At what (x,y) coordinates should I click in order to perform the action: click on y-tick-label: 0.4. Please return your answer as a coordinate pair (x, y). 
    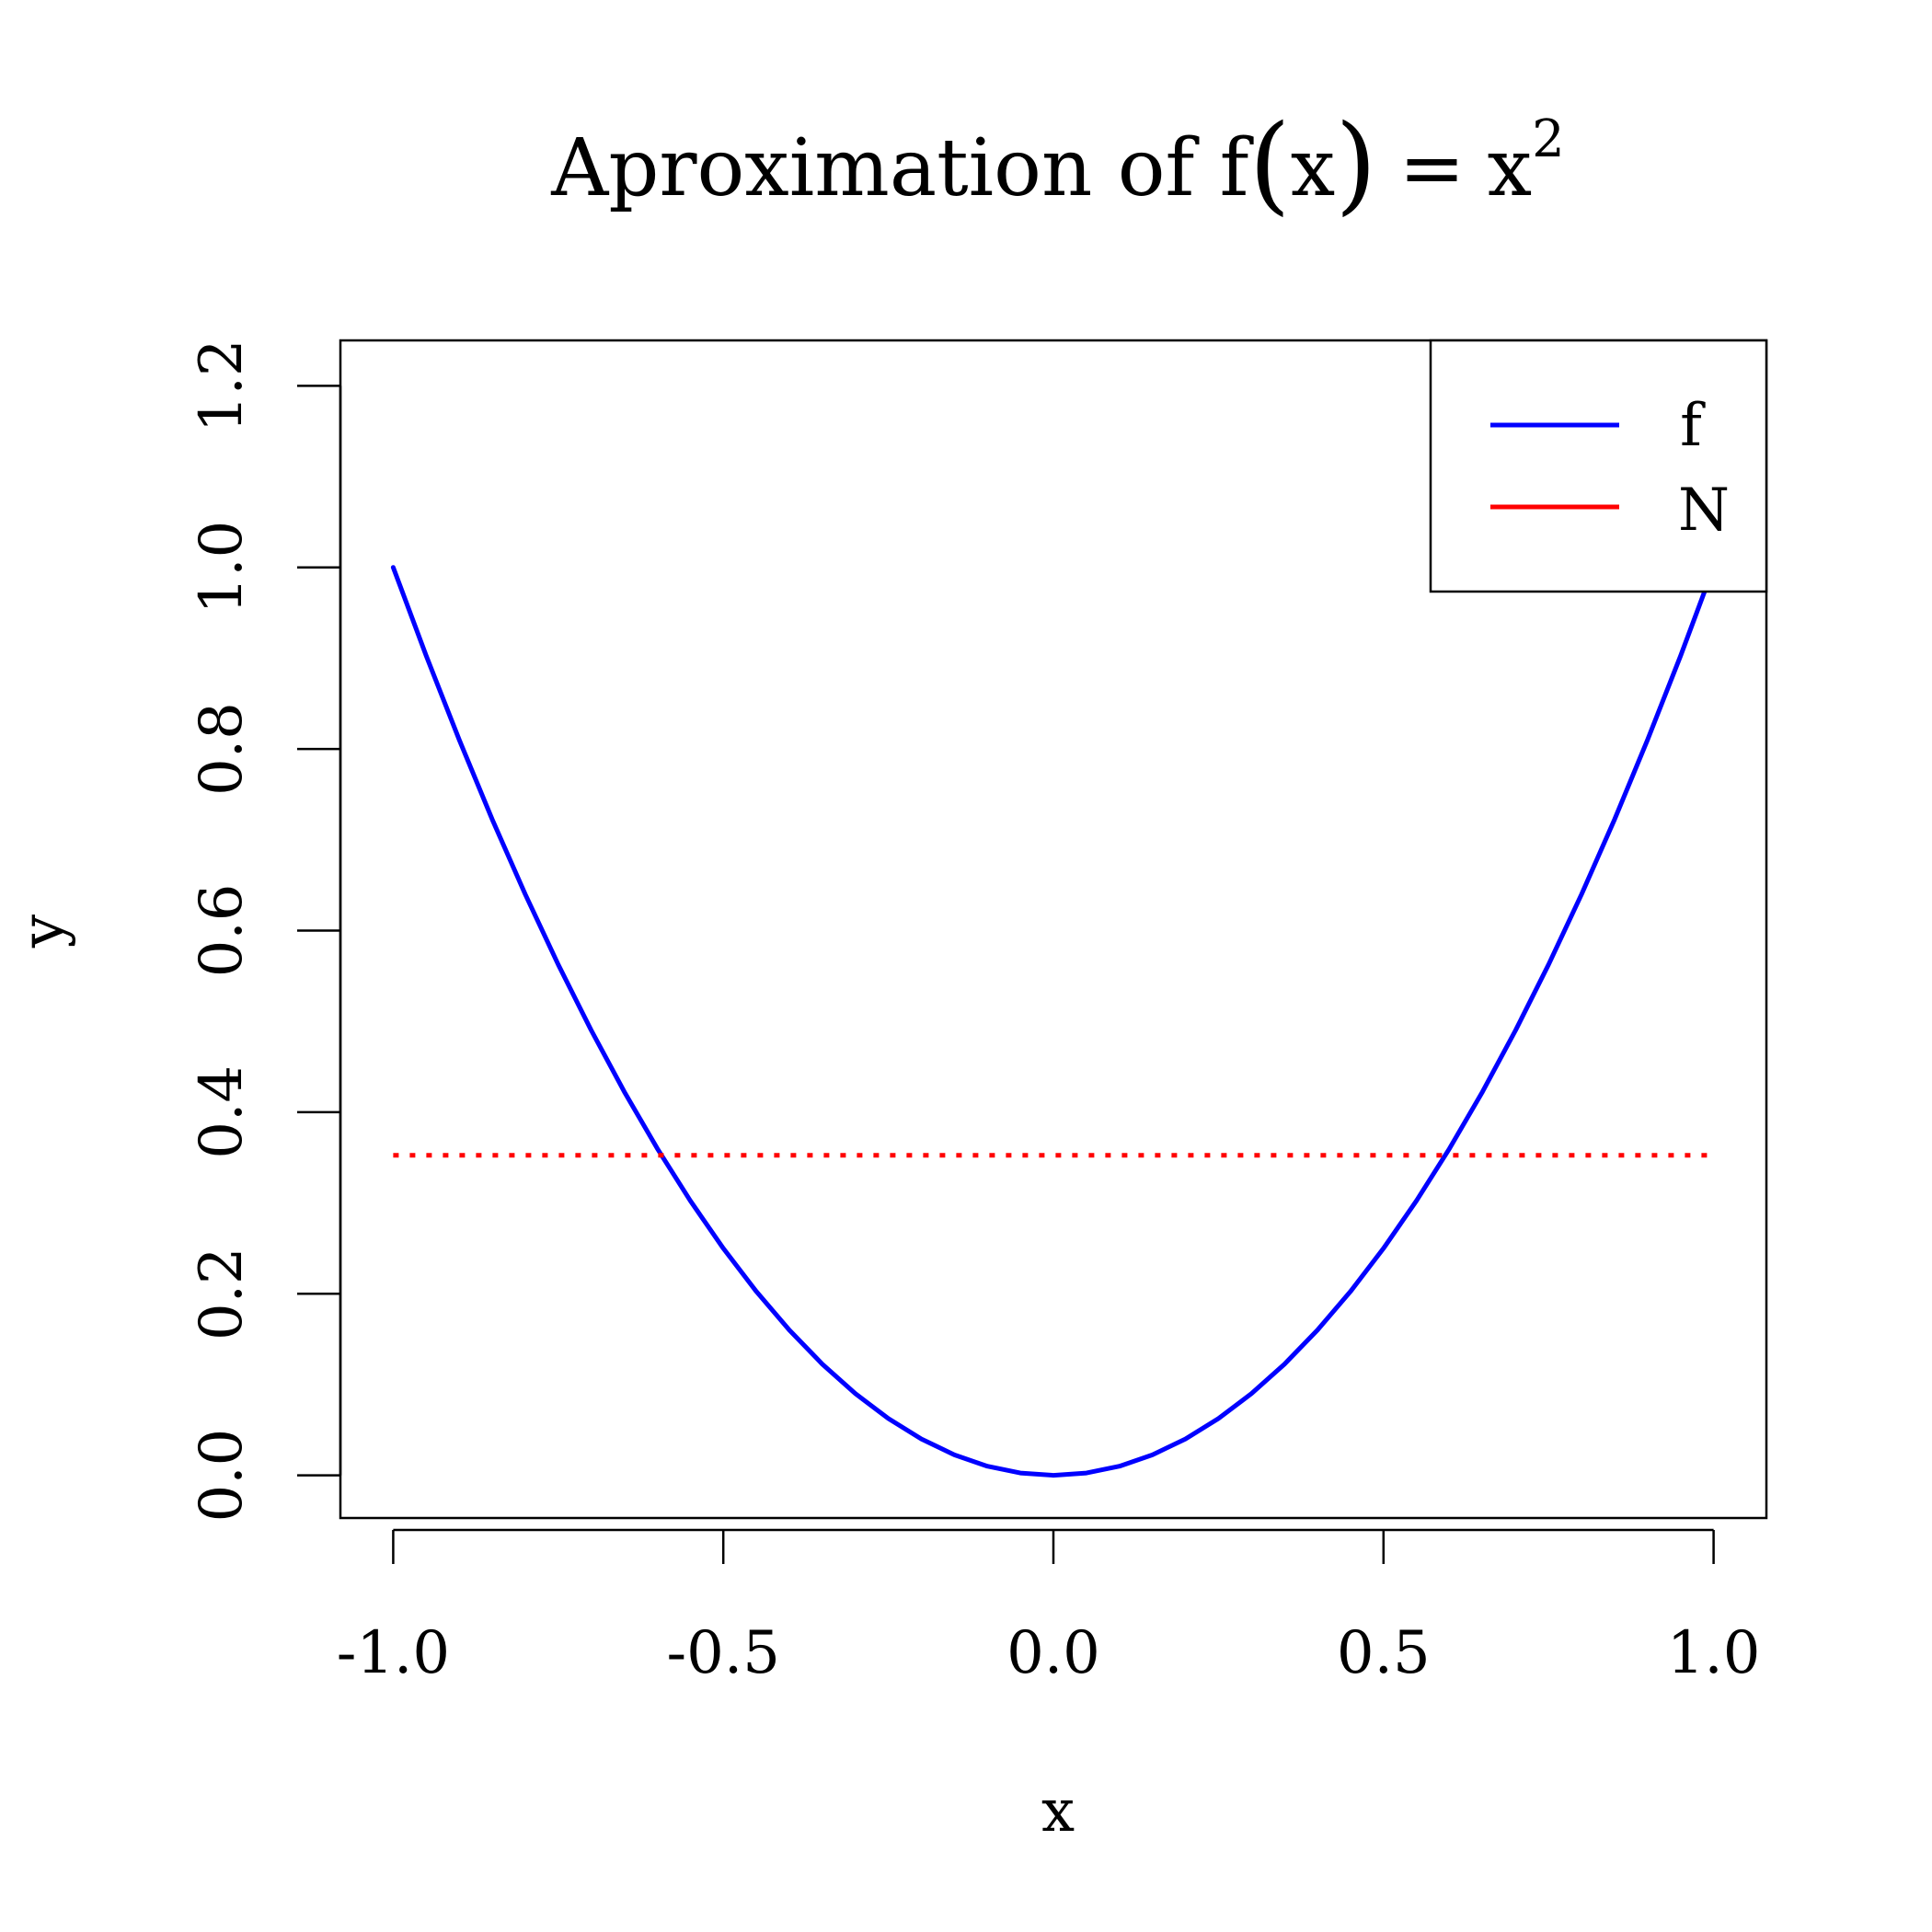
    Looking at the image, I should click on (222, 1112).